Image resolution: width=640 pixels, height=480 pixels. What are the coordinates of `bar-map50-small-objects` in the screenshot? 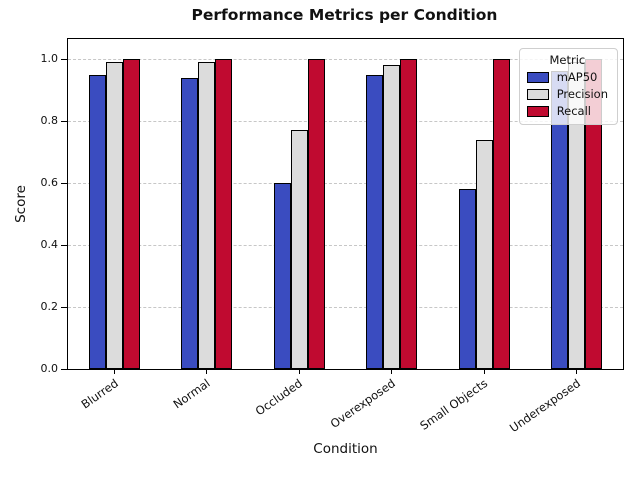 It's located at (467, 279).